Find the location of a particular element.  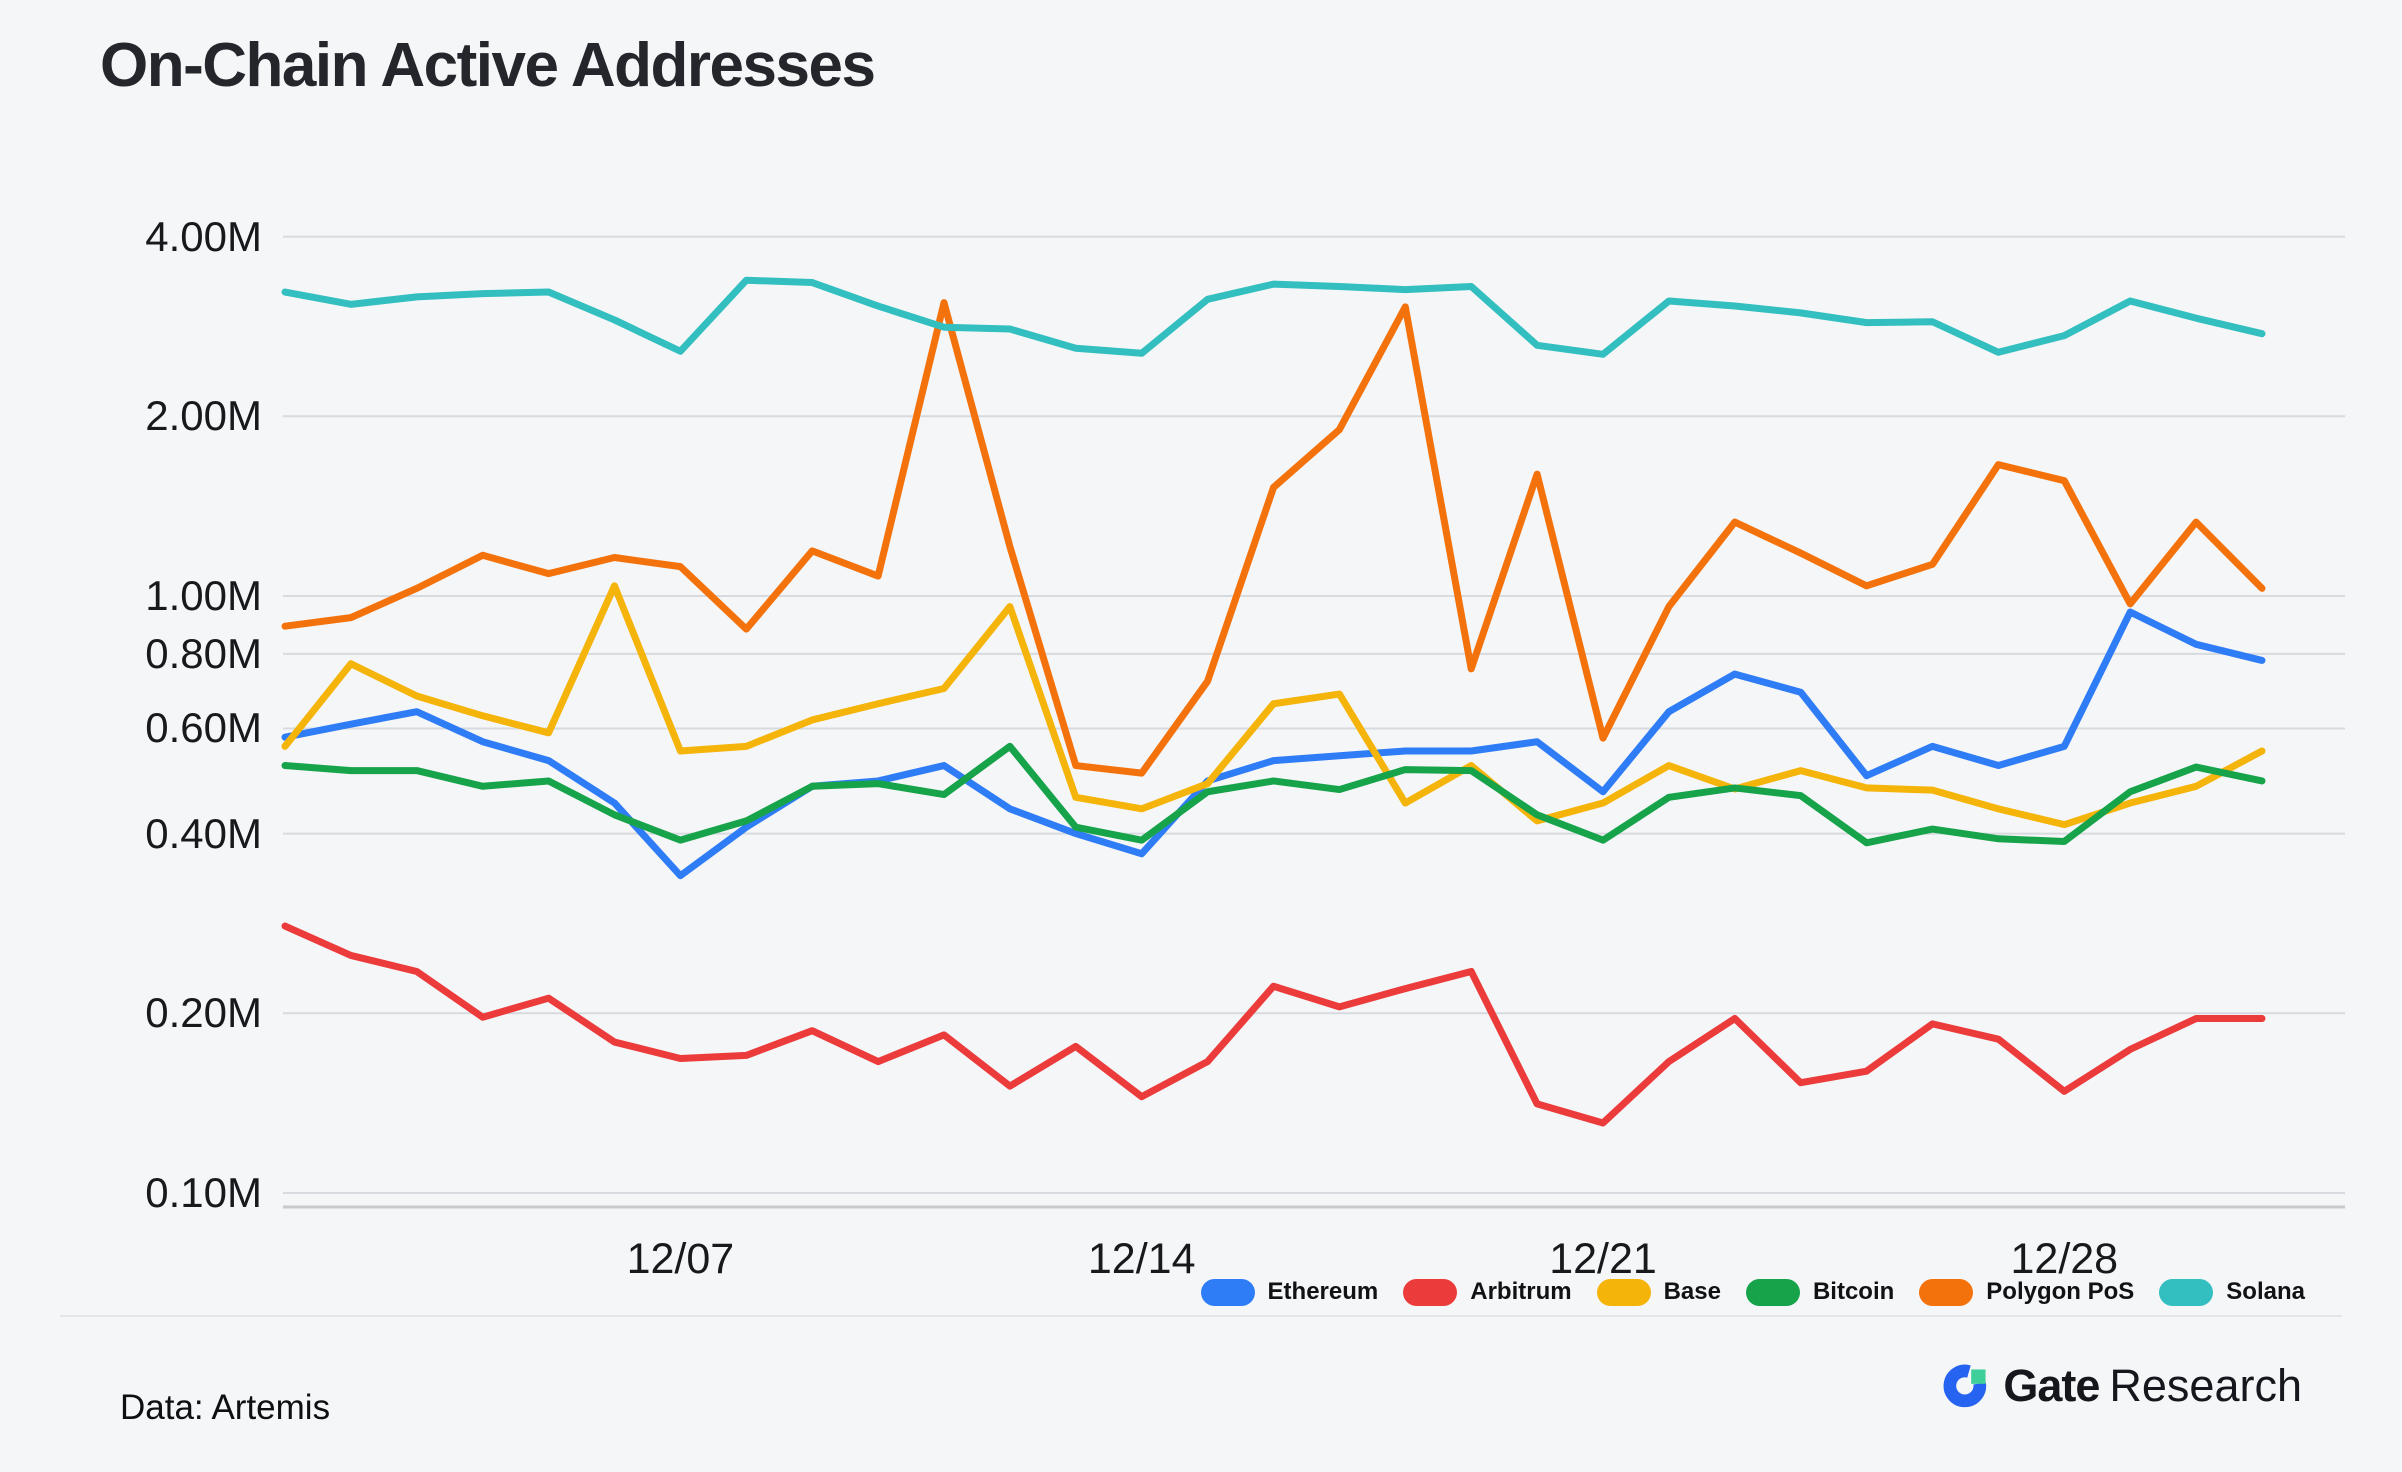

brand-bold-text: Gate is located at coordinates (2051, 1385).